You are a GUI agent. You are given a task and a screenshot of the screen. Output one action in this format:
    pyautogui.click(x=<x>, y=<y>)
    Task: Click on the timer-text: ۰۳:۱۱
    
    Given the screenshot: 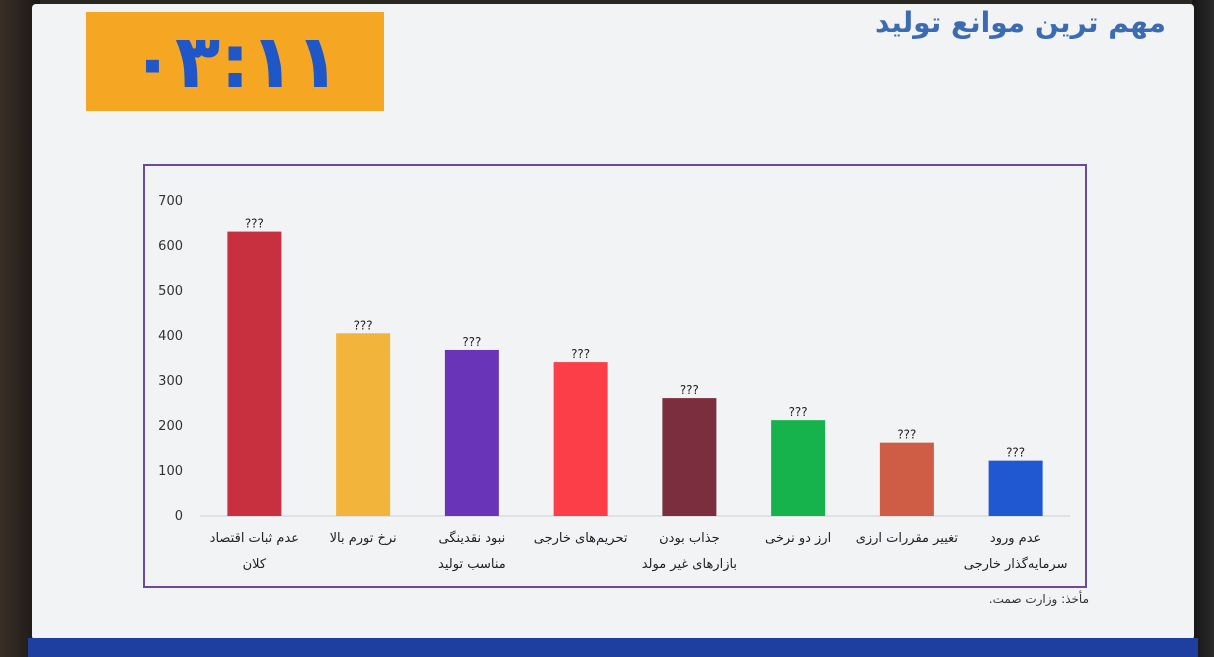 What is the action you would take?
    pyautogui.click(x=235, y=61)
    